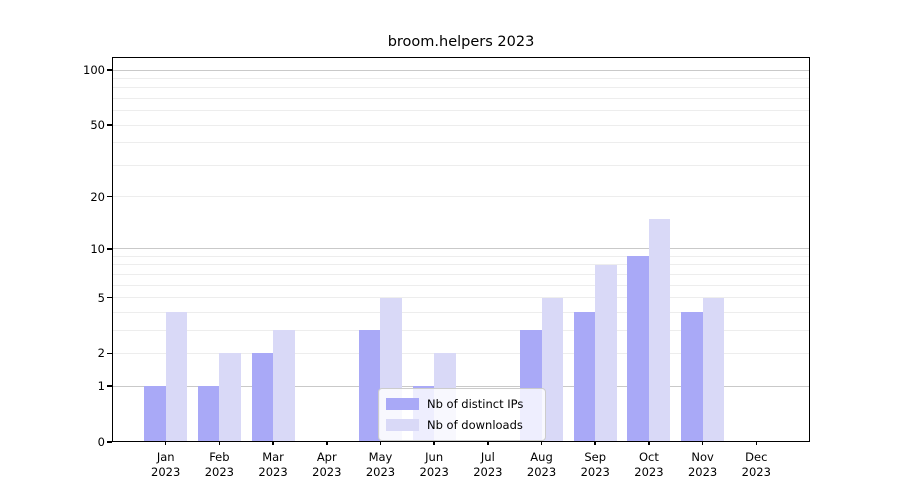 This screenshot has height=500, width=900. Describe the element at coordinates (230, 397) in the screenshot. I see `bar-feb-downloads` at that location.